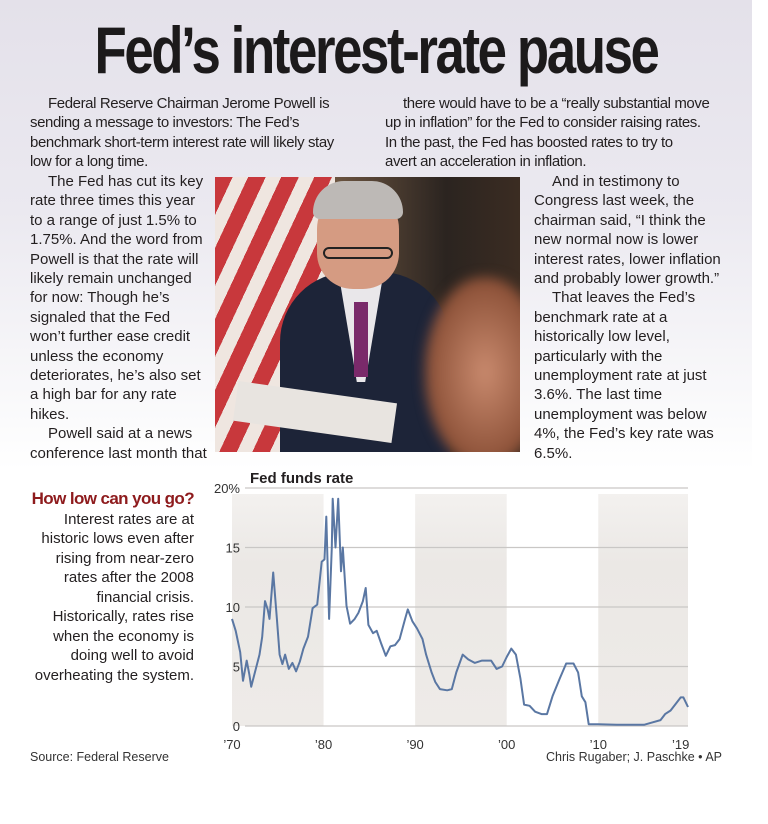 Image resolution: width=768 pixels, height=824 pixels. I want to click on text-line: to a range of just 1.5% to, so click(113, 220).